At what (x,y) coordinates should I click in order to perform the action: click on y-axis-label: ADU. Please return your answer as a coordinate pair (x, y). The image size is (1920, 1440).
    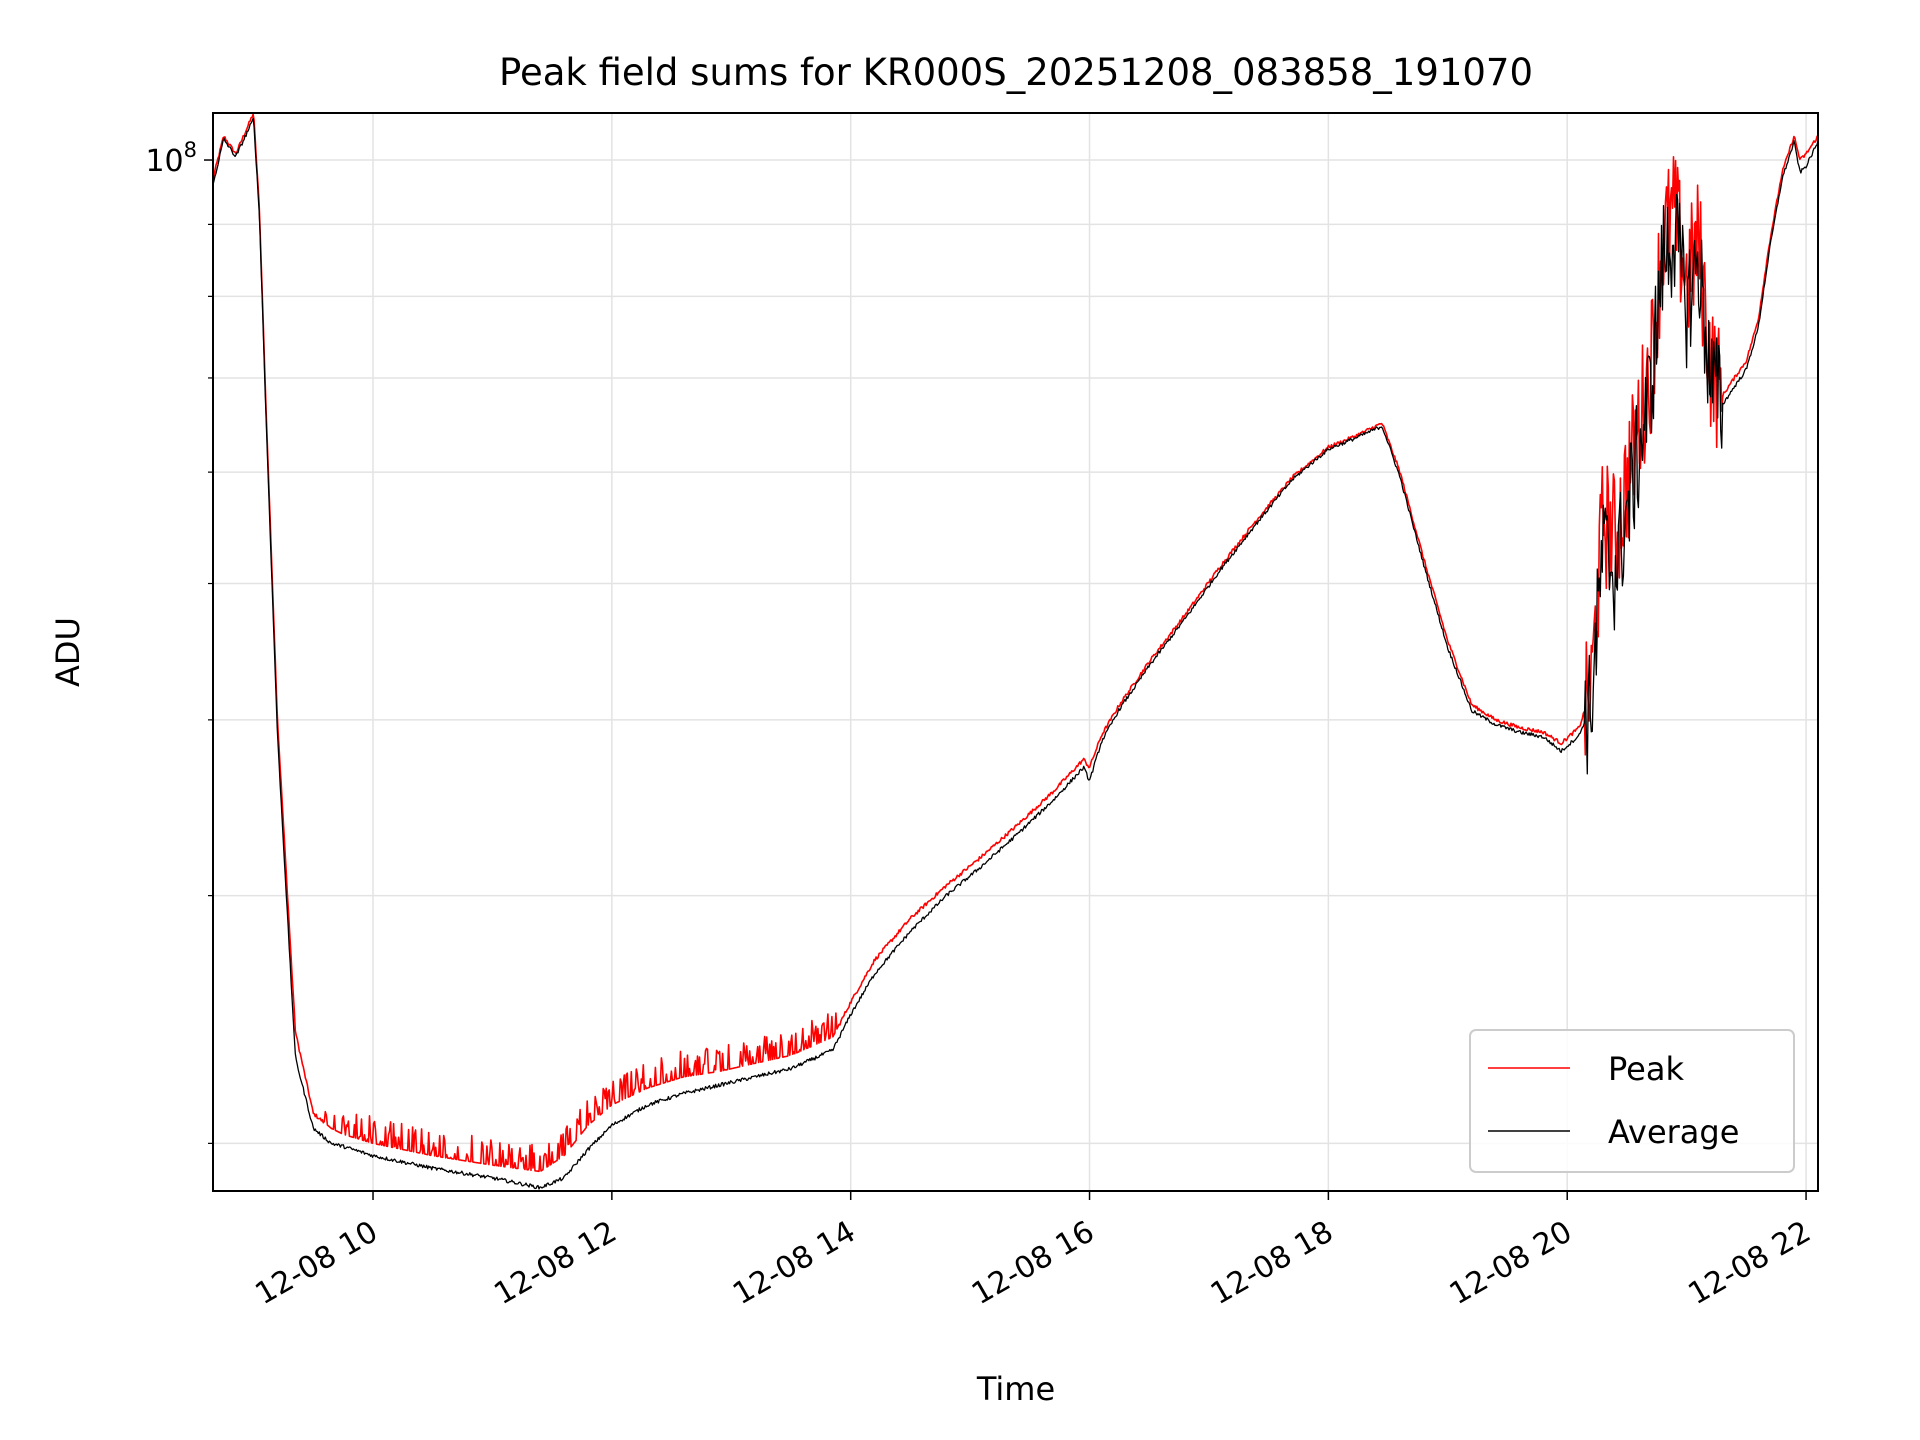
    Looking at the image, I should click on (68, 652).